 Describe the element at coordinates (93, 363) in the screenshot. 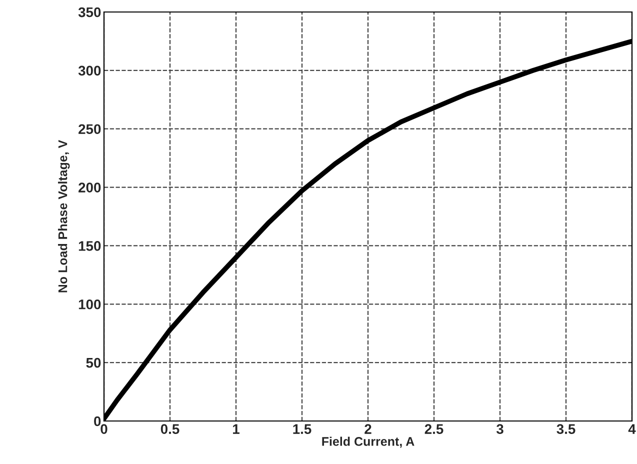

I see `y-tick-label: 50` at that location.